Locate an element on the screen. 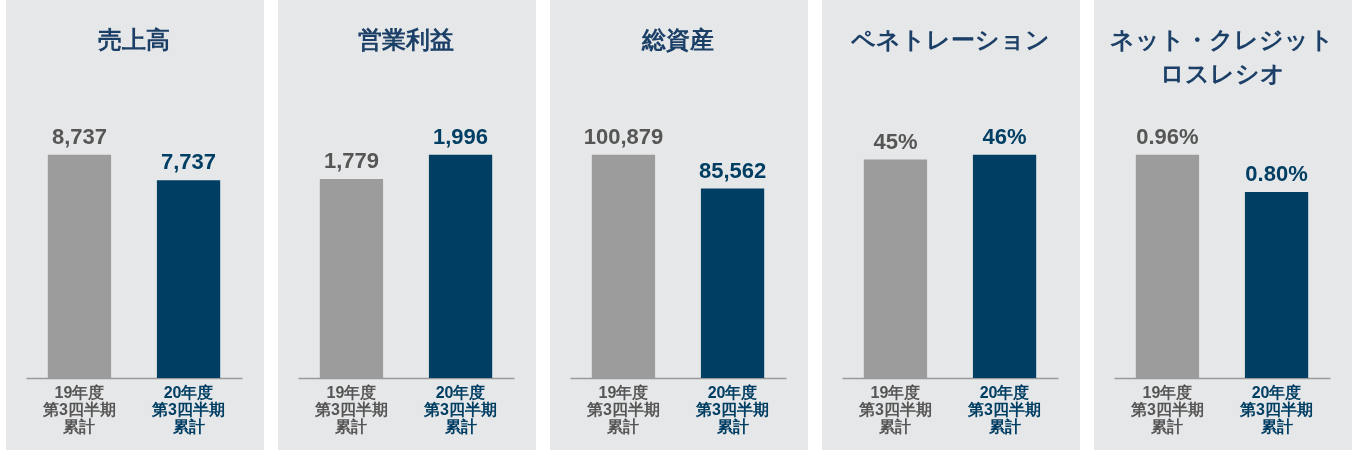 The image size is (1356, 450). data-label: 7,737 is located at coordinates (189, 162).